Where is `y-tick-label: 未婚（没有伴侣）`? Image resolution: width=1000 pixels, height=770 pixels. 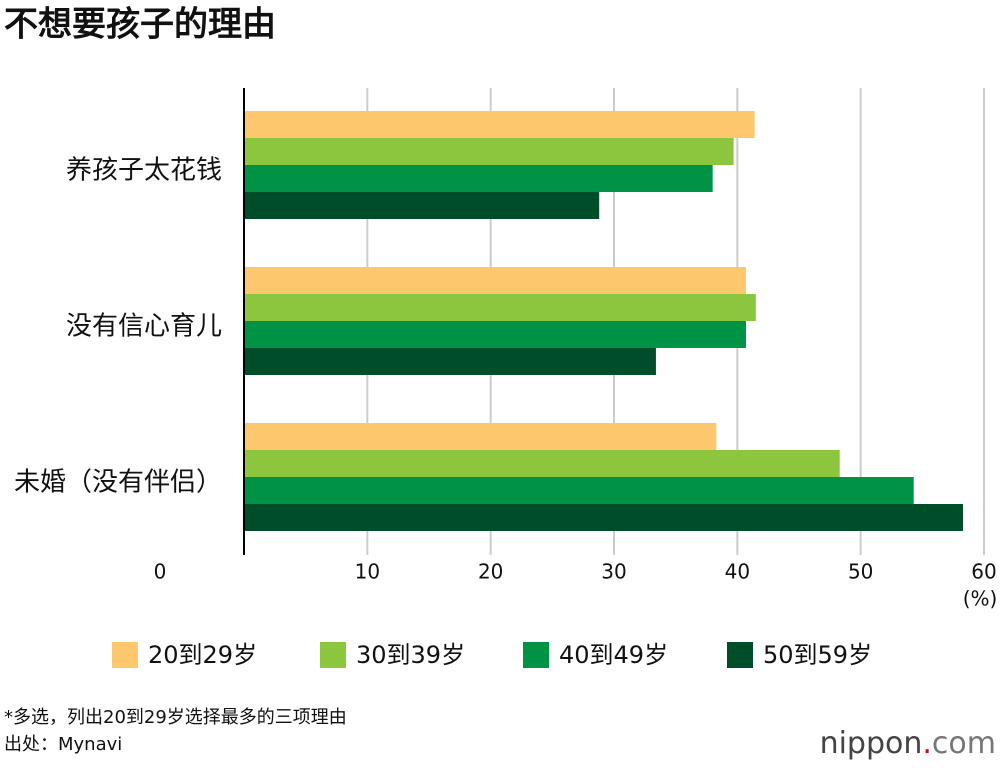 y-tick-label: 未婚（没有伴侣） is located at coordinates (118, 483).